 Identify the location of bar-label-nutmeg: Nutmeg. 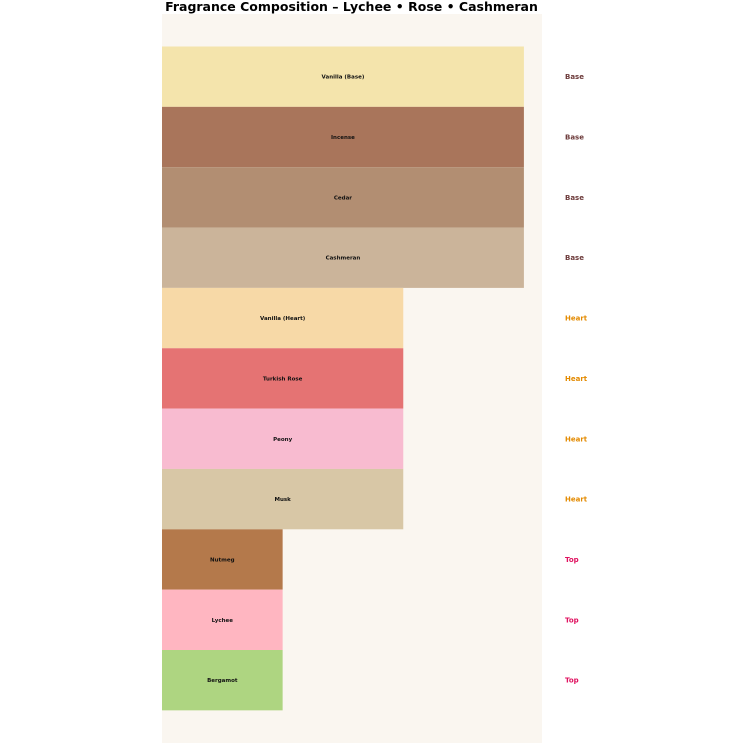
(222, 560).